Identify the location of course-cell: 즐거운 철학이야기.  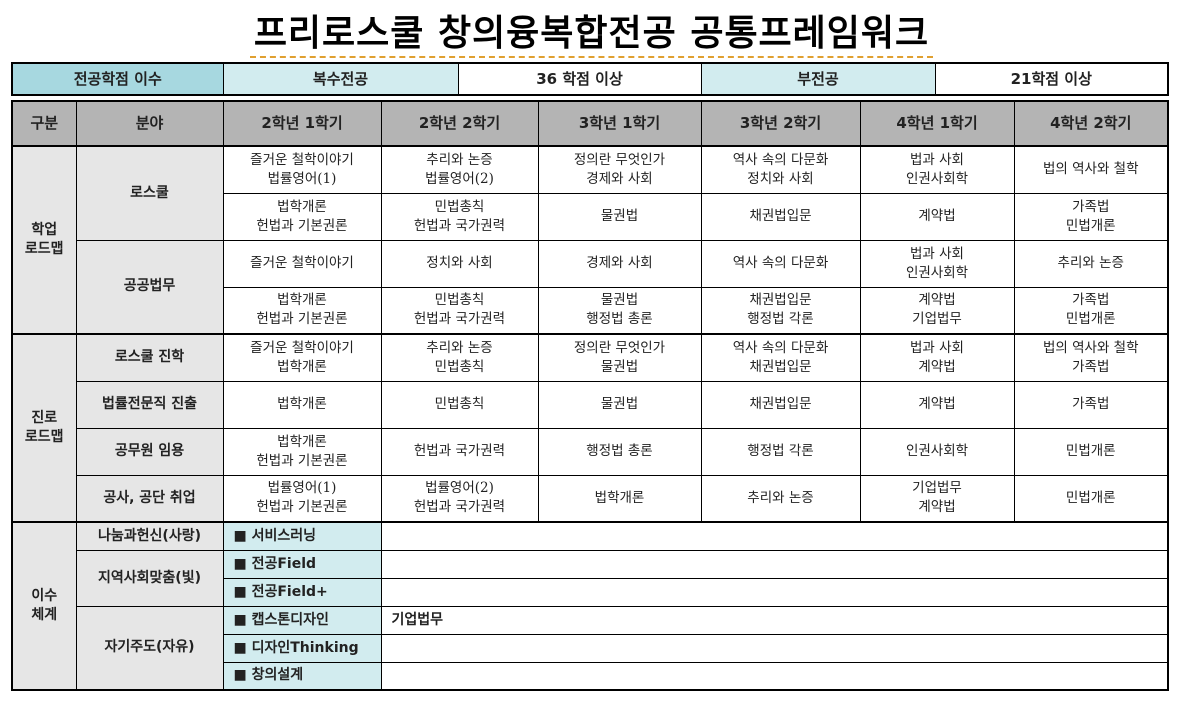
(302, 263).